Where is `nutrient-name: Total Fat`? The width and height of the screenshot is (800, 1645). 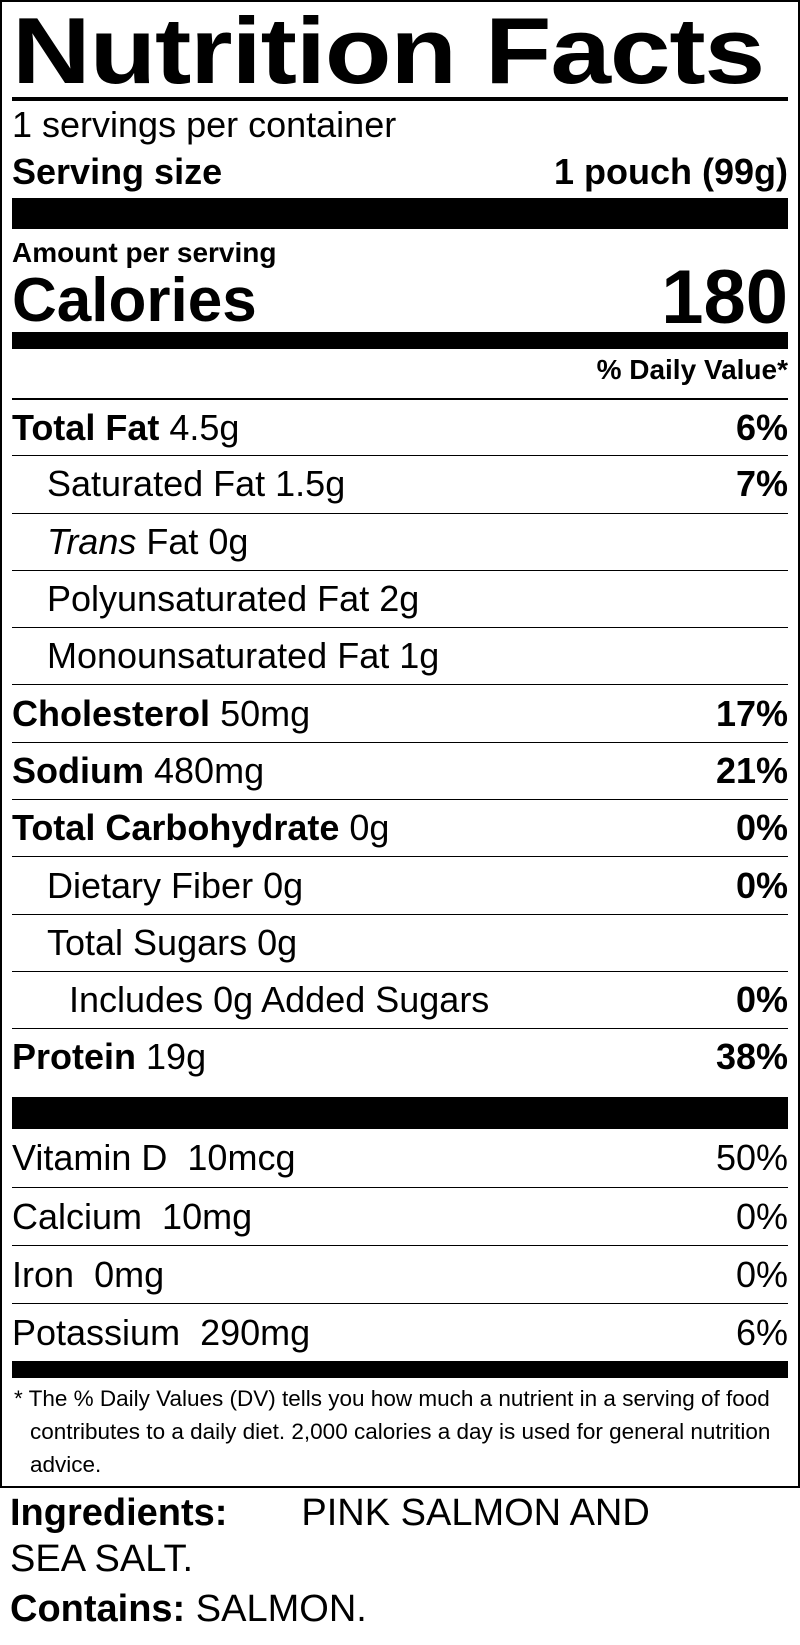 nutrient-name: Total Fat is located at coordinates (86, 427).